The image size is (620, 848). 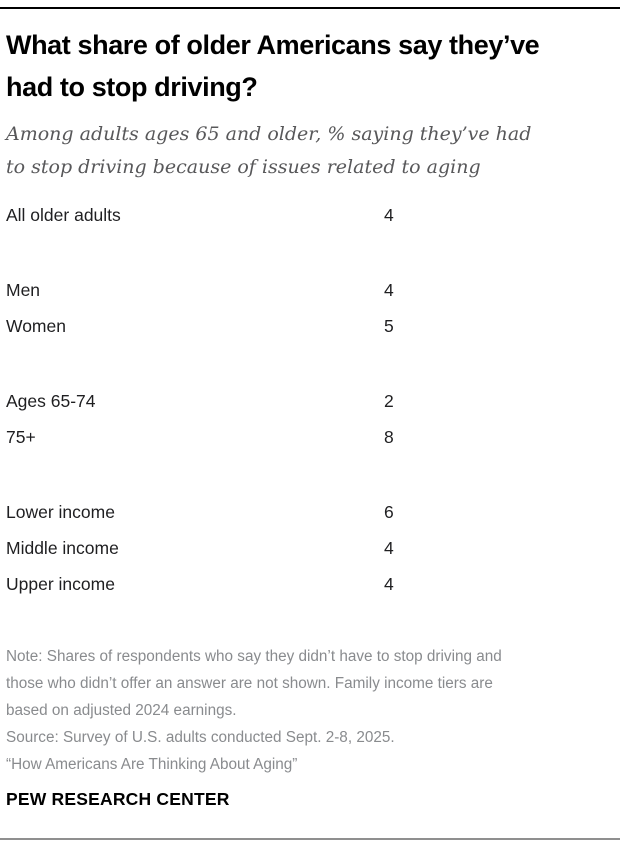 What do you see at coordinates (389, 325) in the screenshot?
I see `row-value: 5` at bounding box center [389, 325].